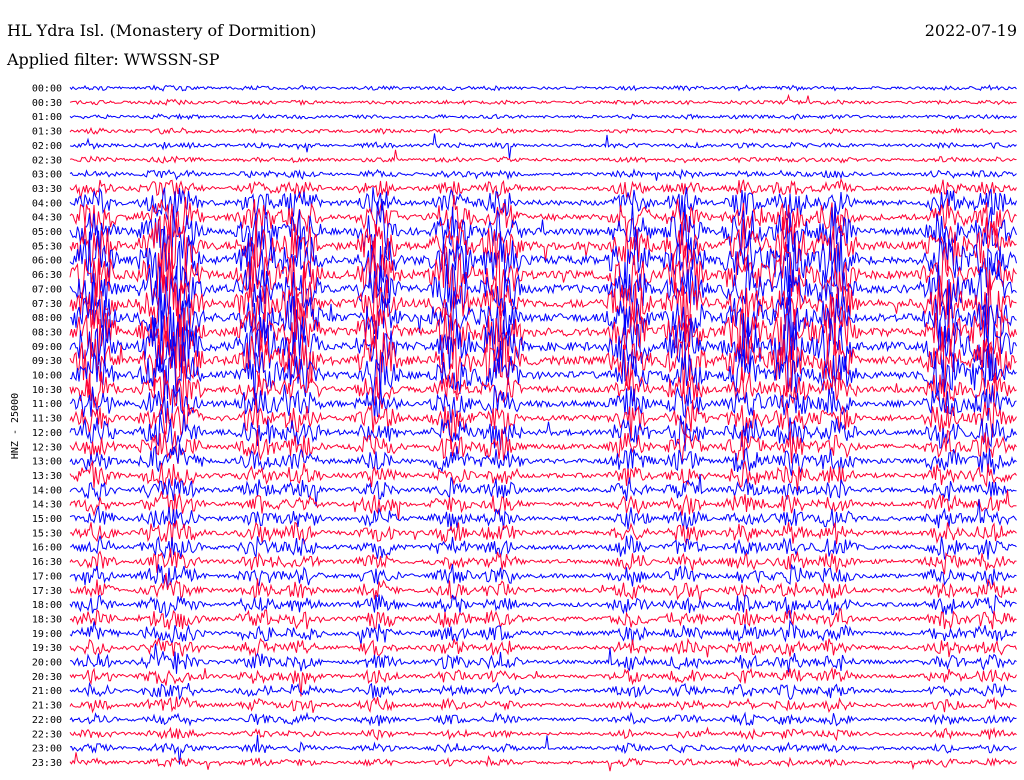 The height and width of the screenshot is (780, 1024). Describe the element at coordinates (47, 476) in the screenshot. I see `time-tick-label: 13:30` at that location.